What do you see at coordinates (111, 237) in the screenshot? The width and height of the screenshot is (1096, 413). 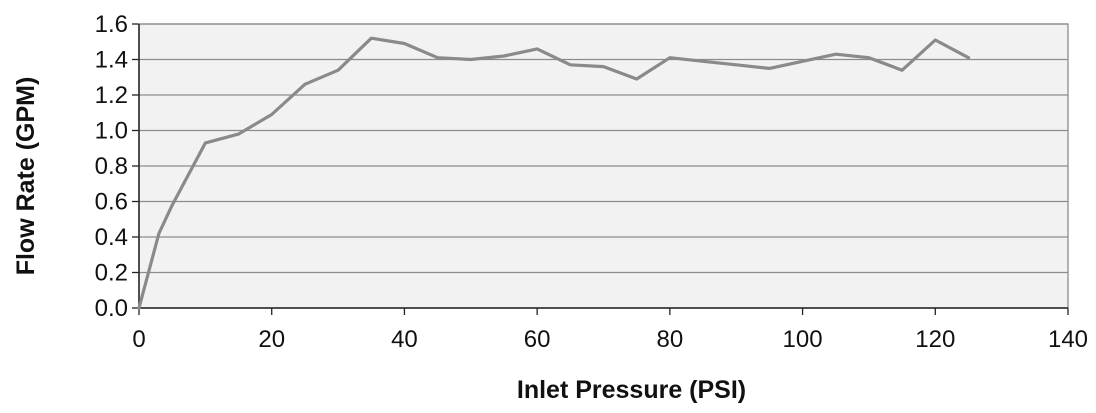 I see `y-tick-label: 0.4` at bounding box center [111, 237].